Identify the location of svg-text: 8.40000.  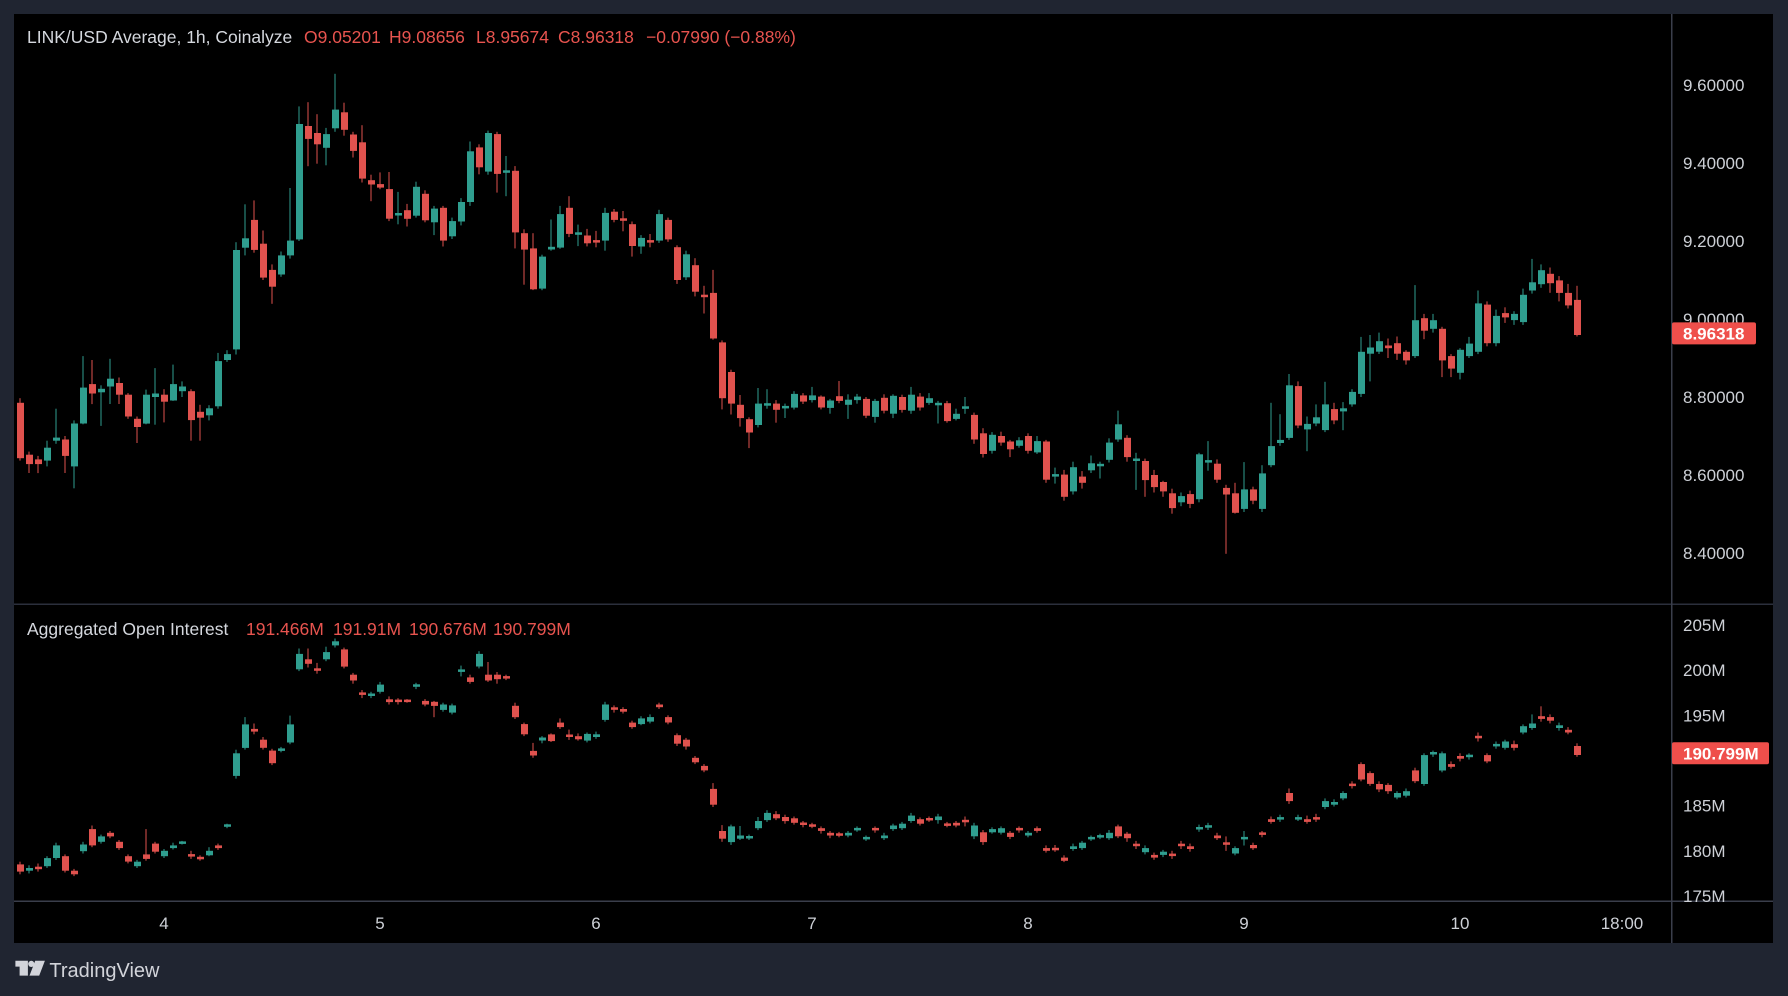
(1713, 553).